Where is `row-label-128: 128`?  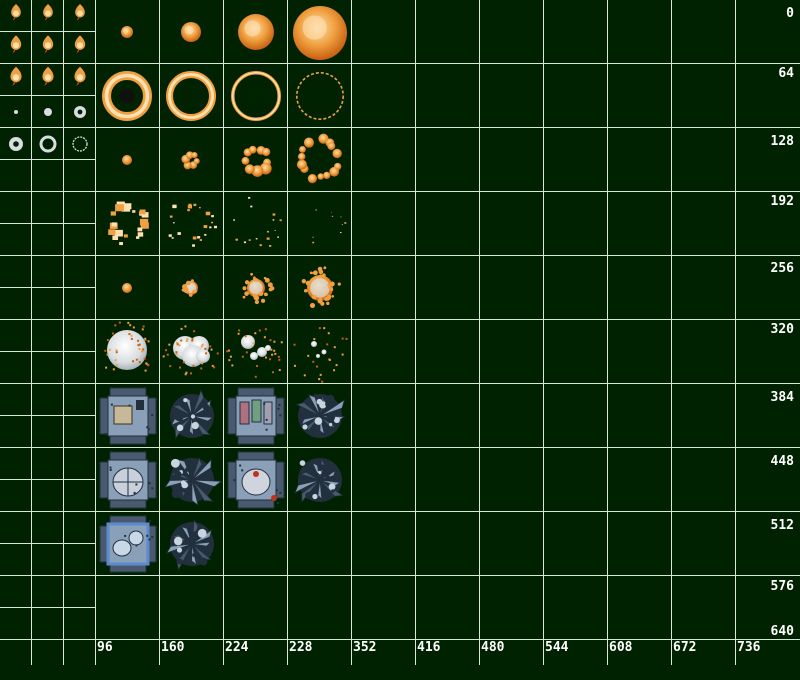 row-label-128: 128 is located at coordinates (782, 141).